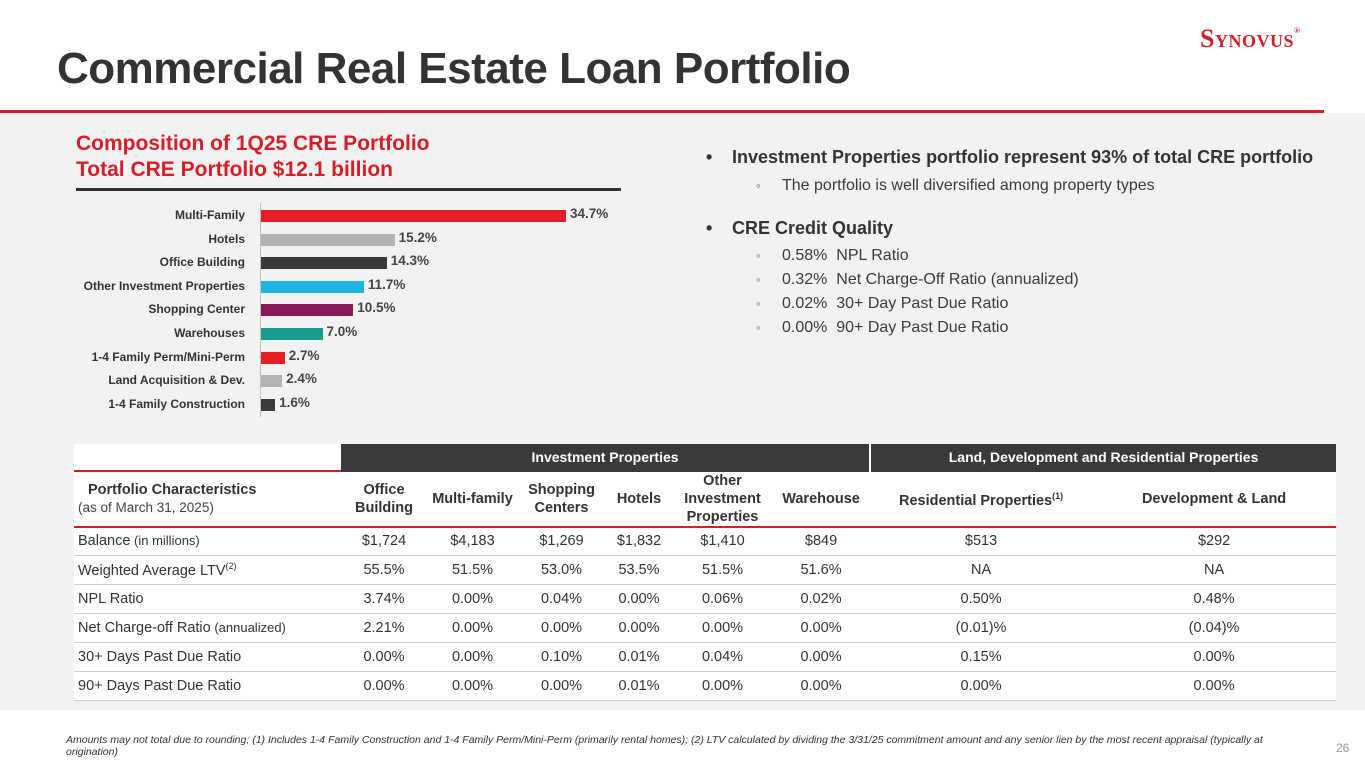 The width and height of the screenshot is (1365, 768). Describe the element at coordinates (376, 308) in the screenshot. I see `chart-value-label: 10.5%` at that location.